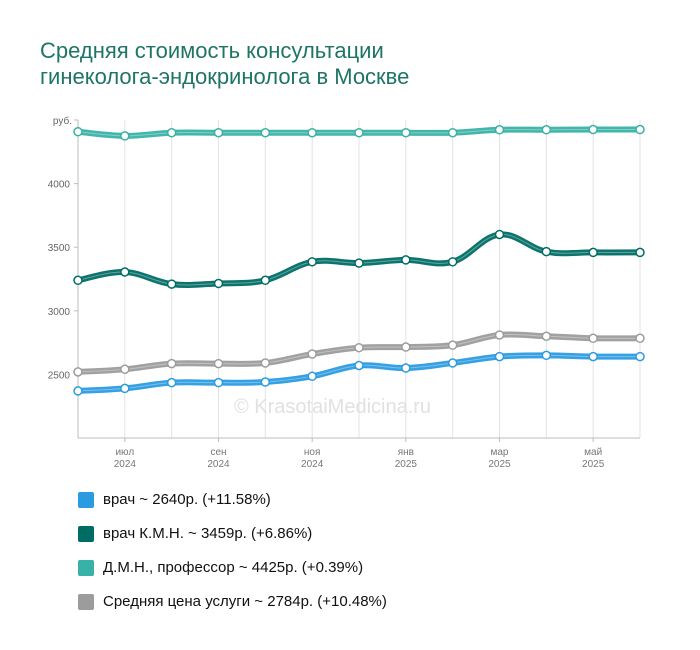  What do you see at coordinates (358, 533) in the screenshot?
I see `legend-item-candidate: врач К.М.Н. ~ 3459р. (+6.86%)` at bounding box center [358, 533].